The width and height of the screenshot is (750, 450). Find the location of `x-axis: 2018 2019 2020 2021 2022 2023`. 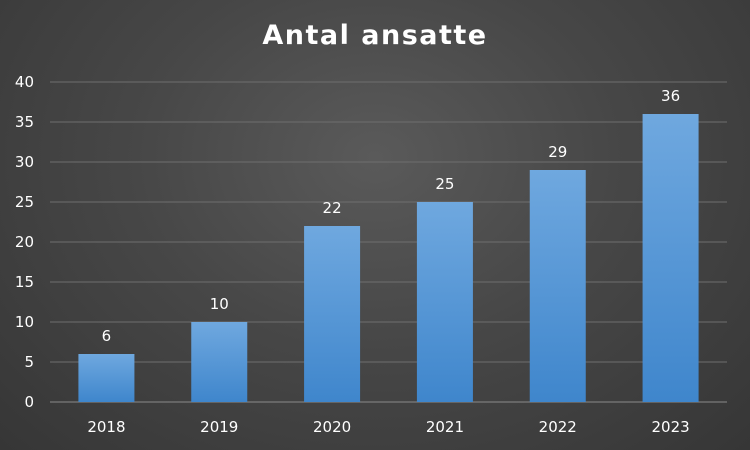

x-axis: 2018 2019 2020 2021 2022 2023 is located at coordinates (388, 427).